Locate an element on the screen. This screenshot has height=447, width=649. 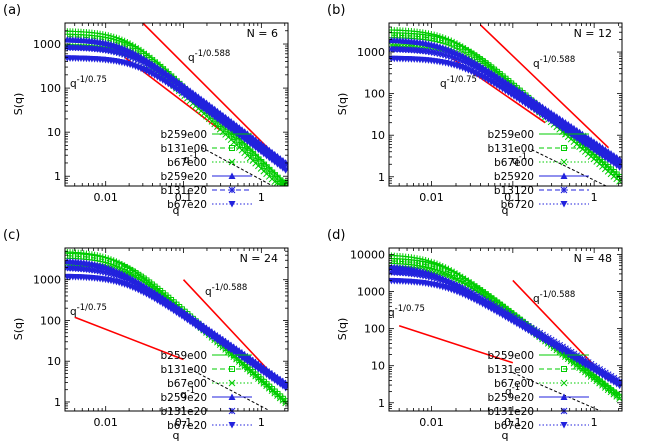
legend-label: b67e00 is located at coordinates (514, 384).